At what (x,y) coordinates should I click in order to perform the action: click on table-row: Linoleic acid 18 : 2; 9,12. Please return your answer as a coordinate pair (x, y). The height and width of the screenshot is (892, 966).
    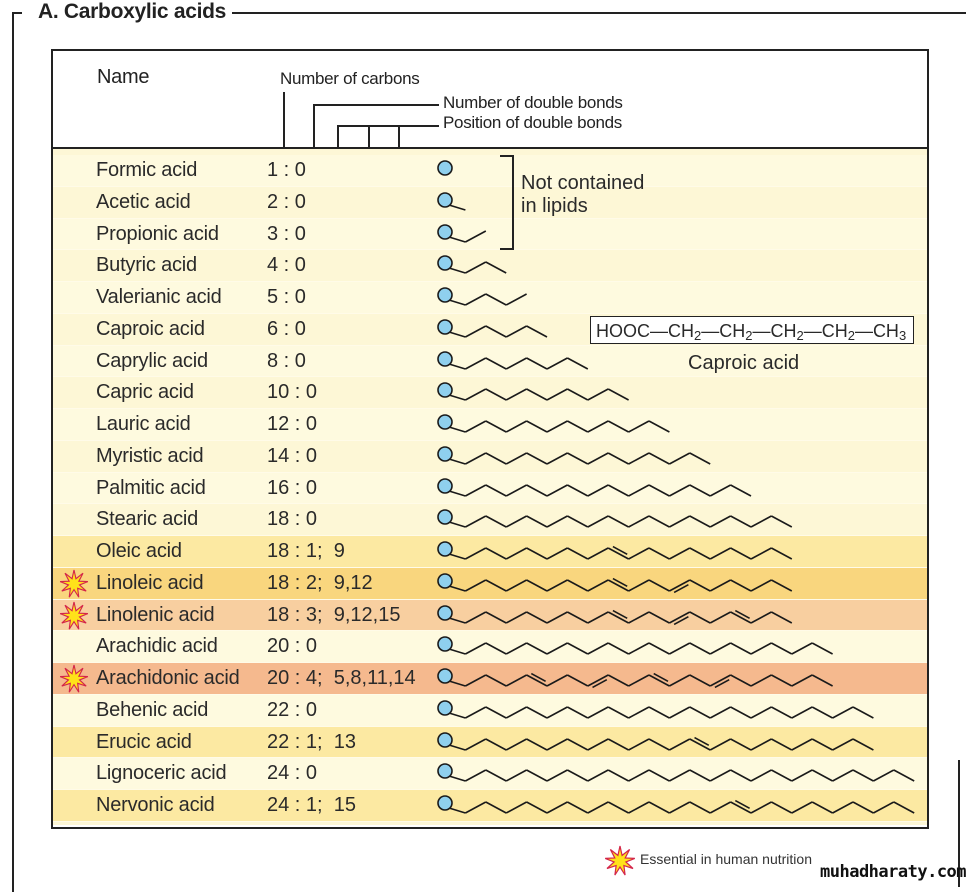
    Looking at the image, I should click on (490, 583).